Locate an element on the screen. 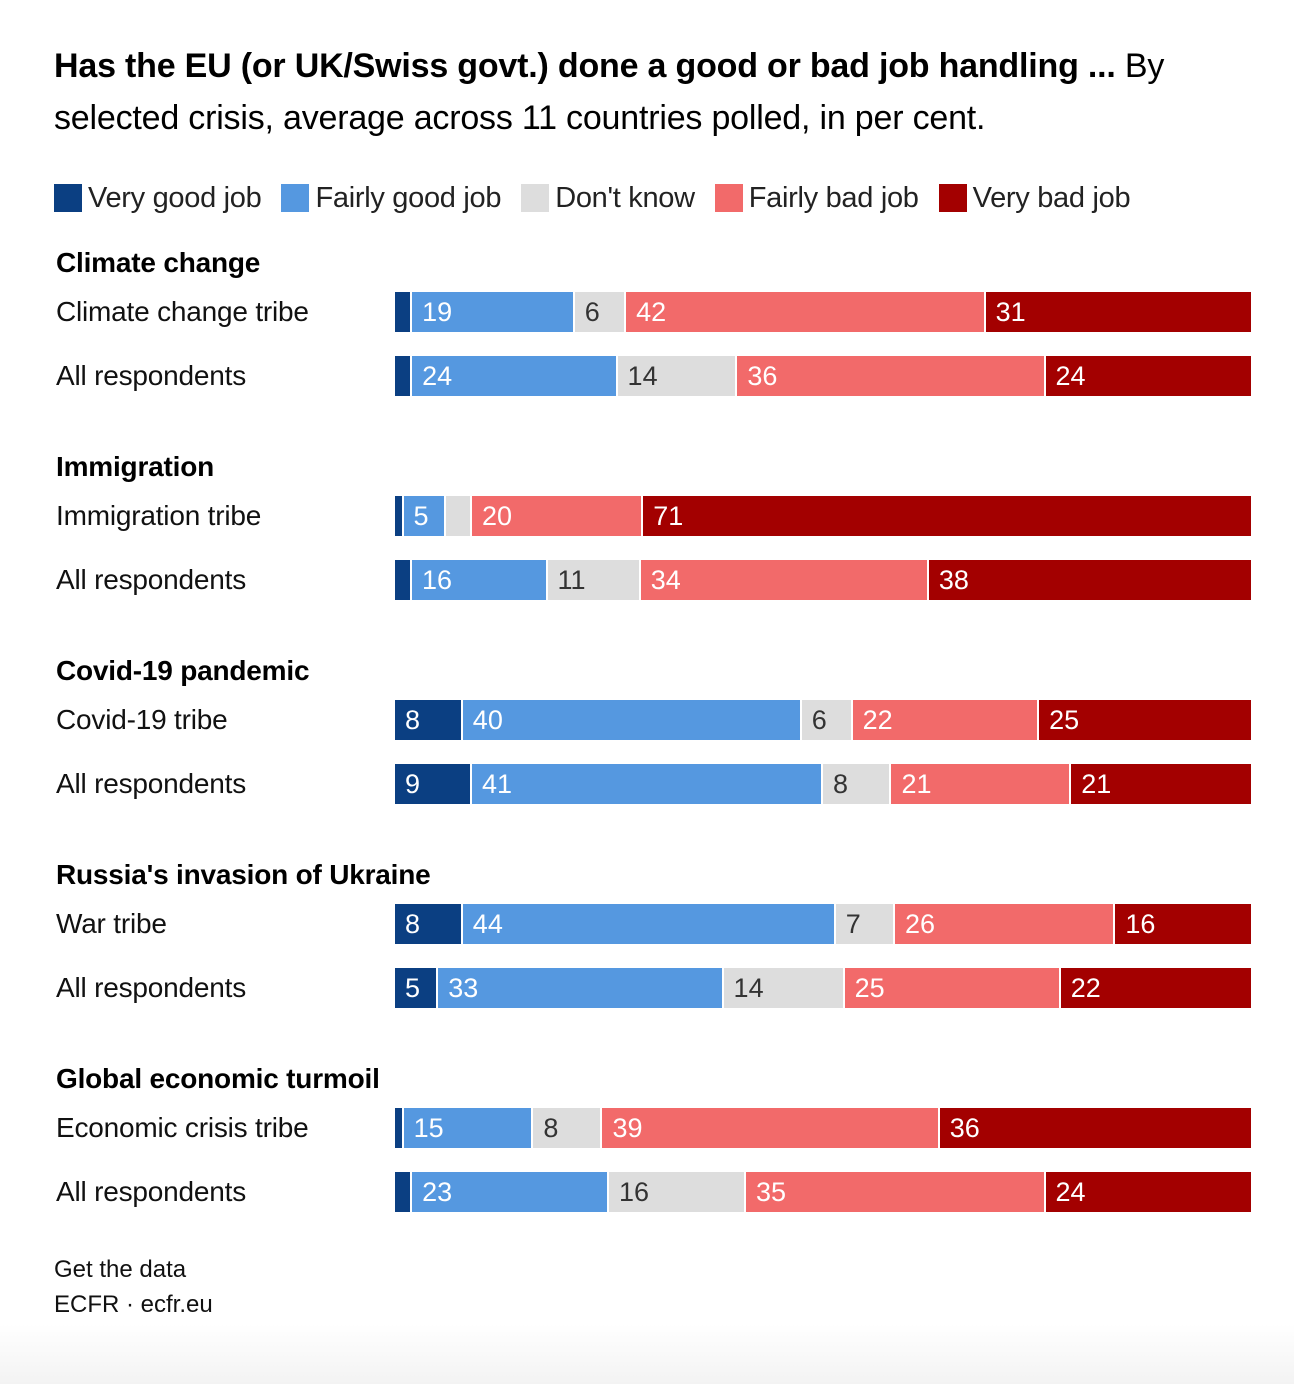 The width and height of the screenshot is (1294, 1384). stacked-bar: 5 20 71 is located at coordinates (823, 516).